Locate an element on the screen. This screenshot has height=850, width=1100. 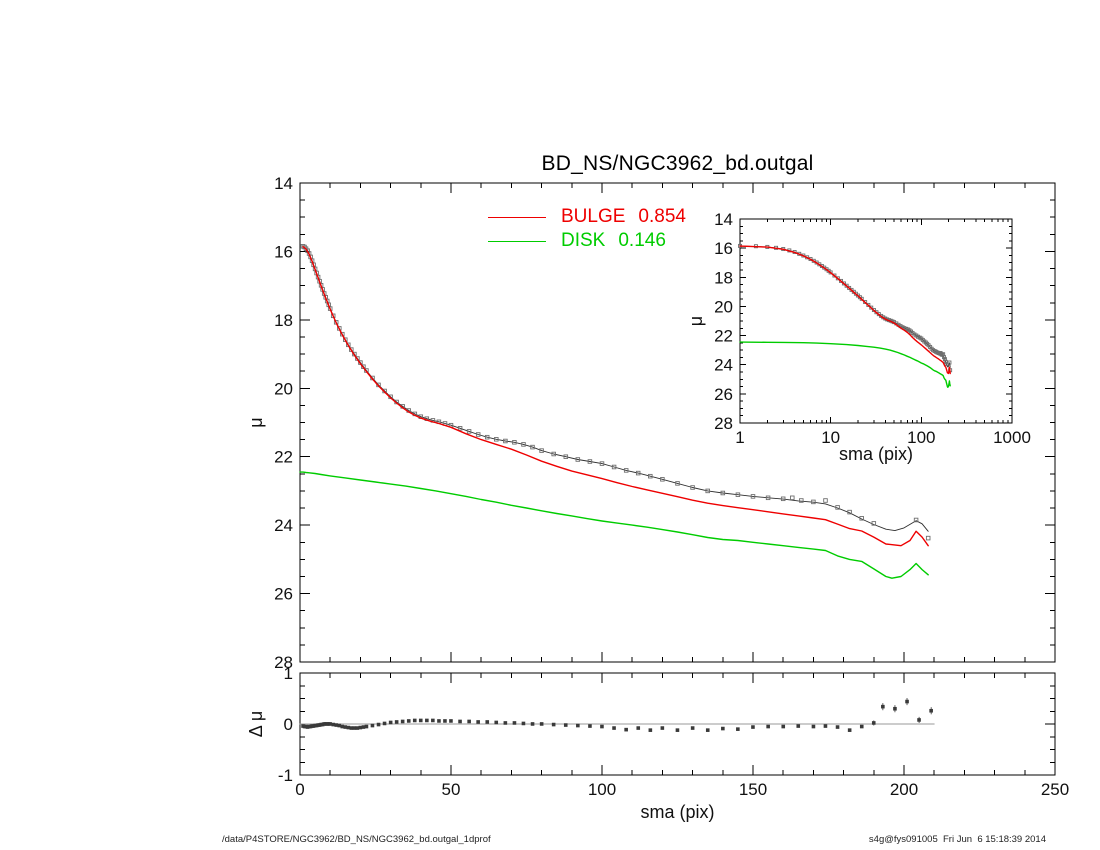
resid-x-tick-label: 50 is located at coordinates (451, 789).